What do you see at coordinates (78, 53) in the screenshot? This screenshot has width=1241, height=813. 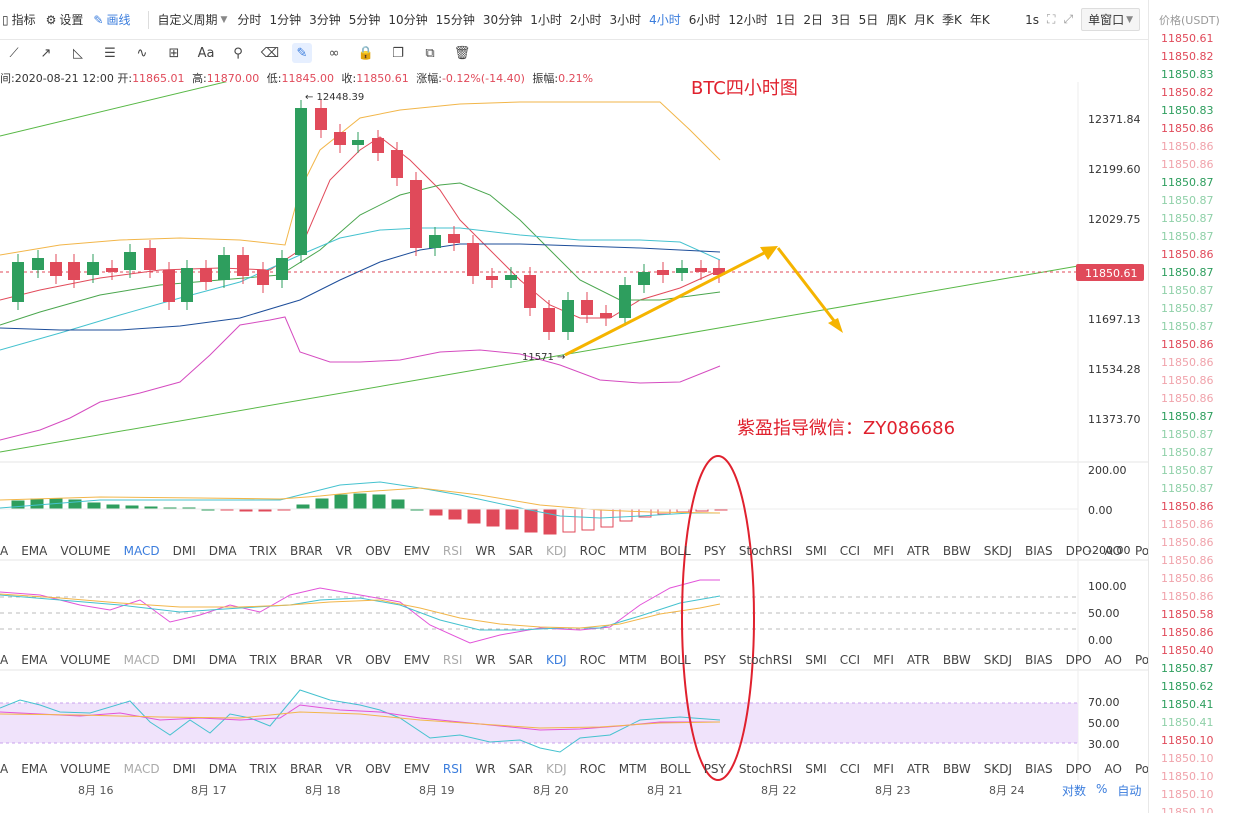 I see `triangle-icon: ◺` at bounding box center [78, 53].